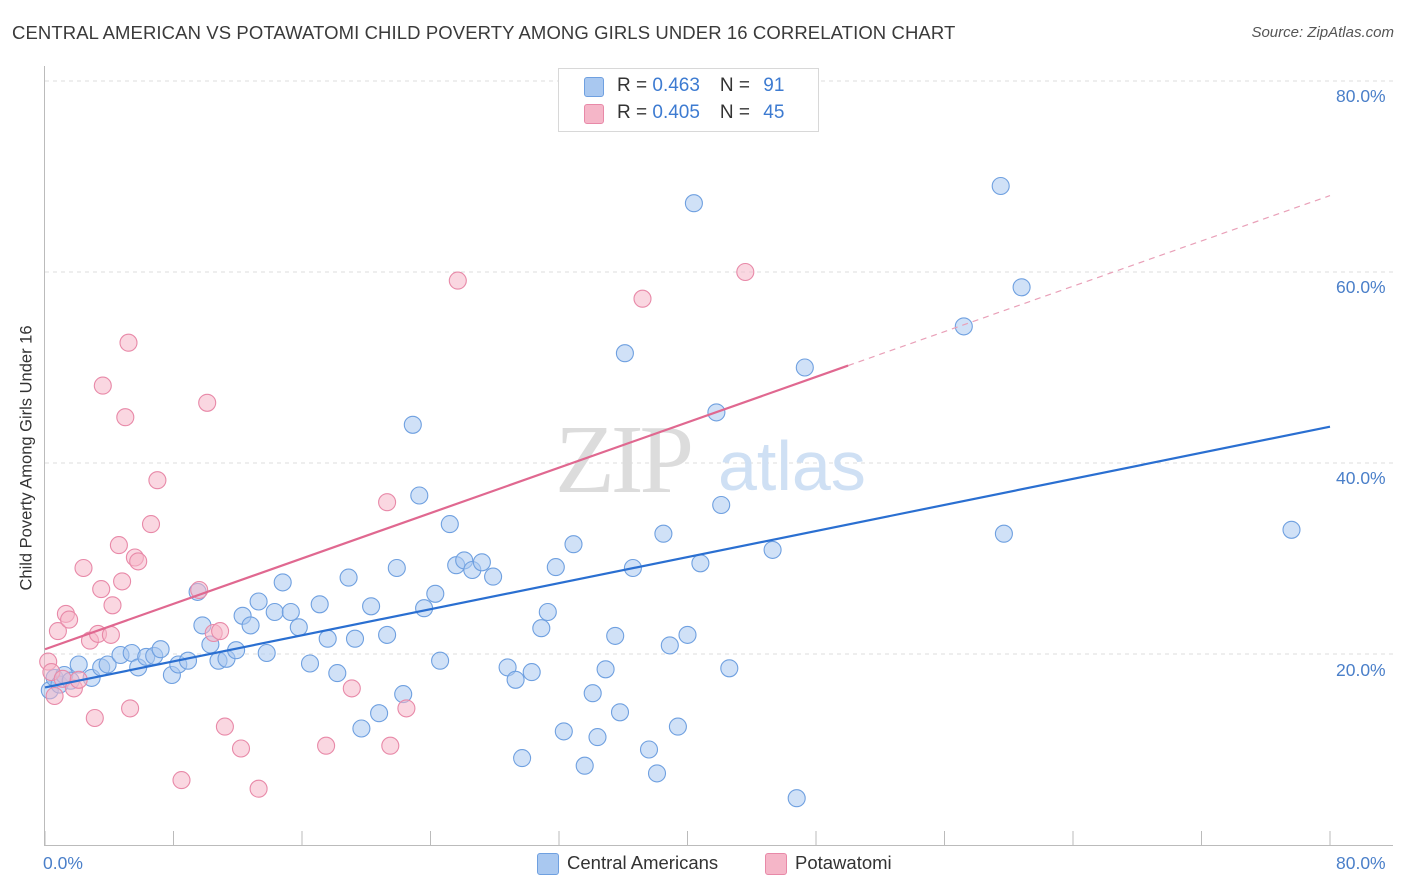  I want to click on source-label: Source: ZipAtlas.com, so click(1322, 32).